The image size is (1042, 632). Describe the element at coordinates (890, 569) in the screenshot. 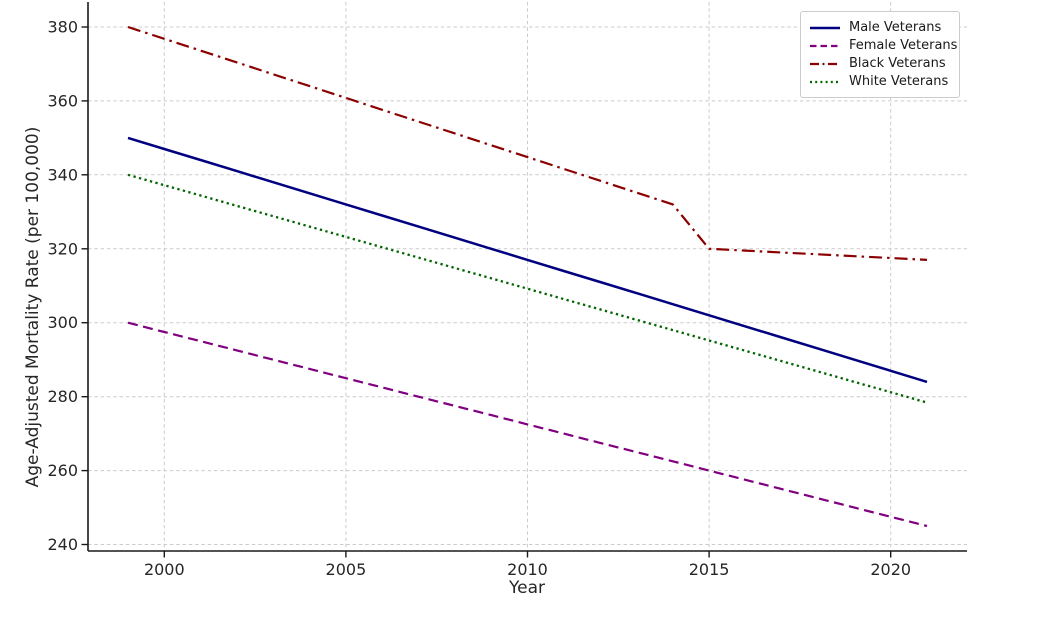

I see `x-tick-label-2020: 2020` at that location.